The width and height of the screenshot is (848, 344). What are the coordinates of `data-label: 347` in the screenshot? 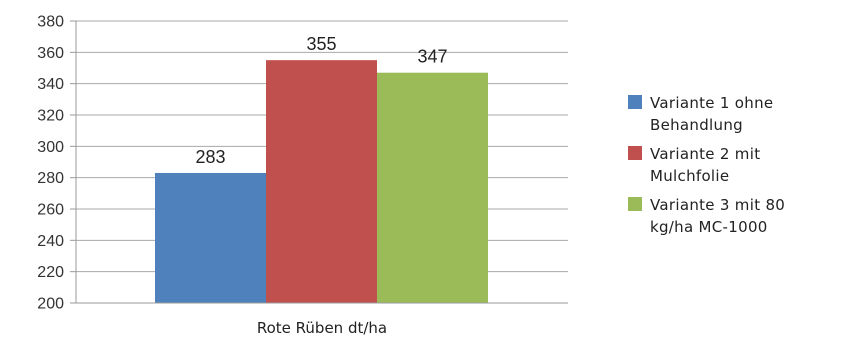 It's located at (432, 57).